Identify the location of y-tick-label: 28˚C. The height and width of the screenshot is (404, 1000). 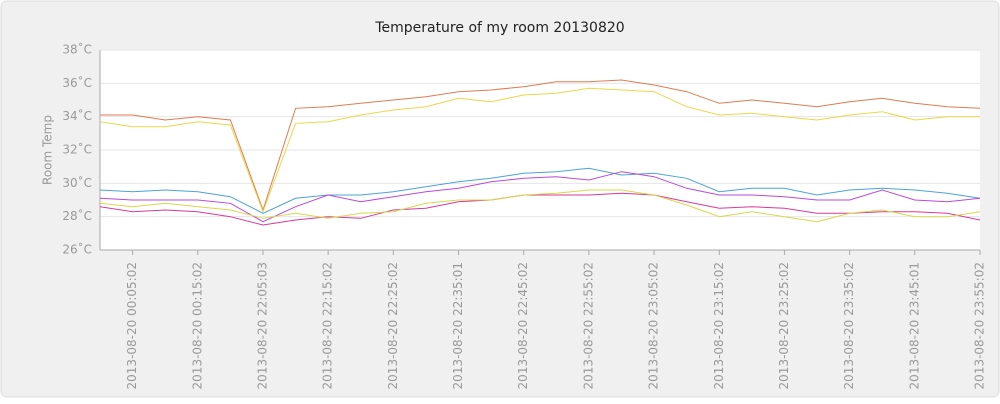
(77, 215).